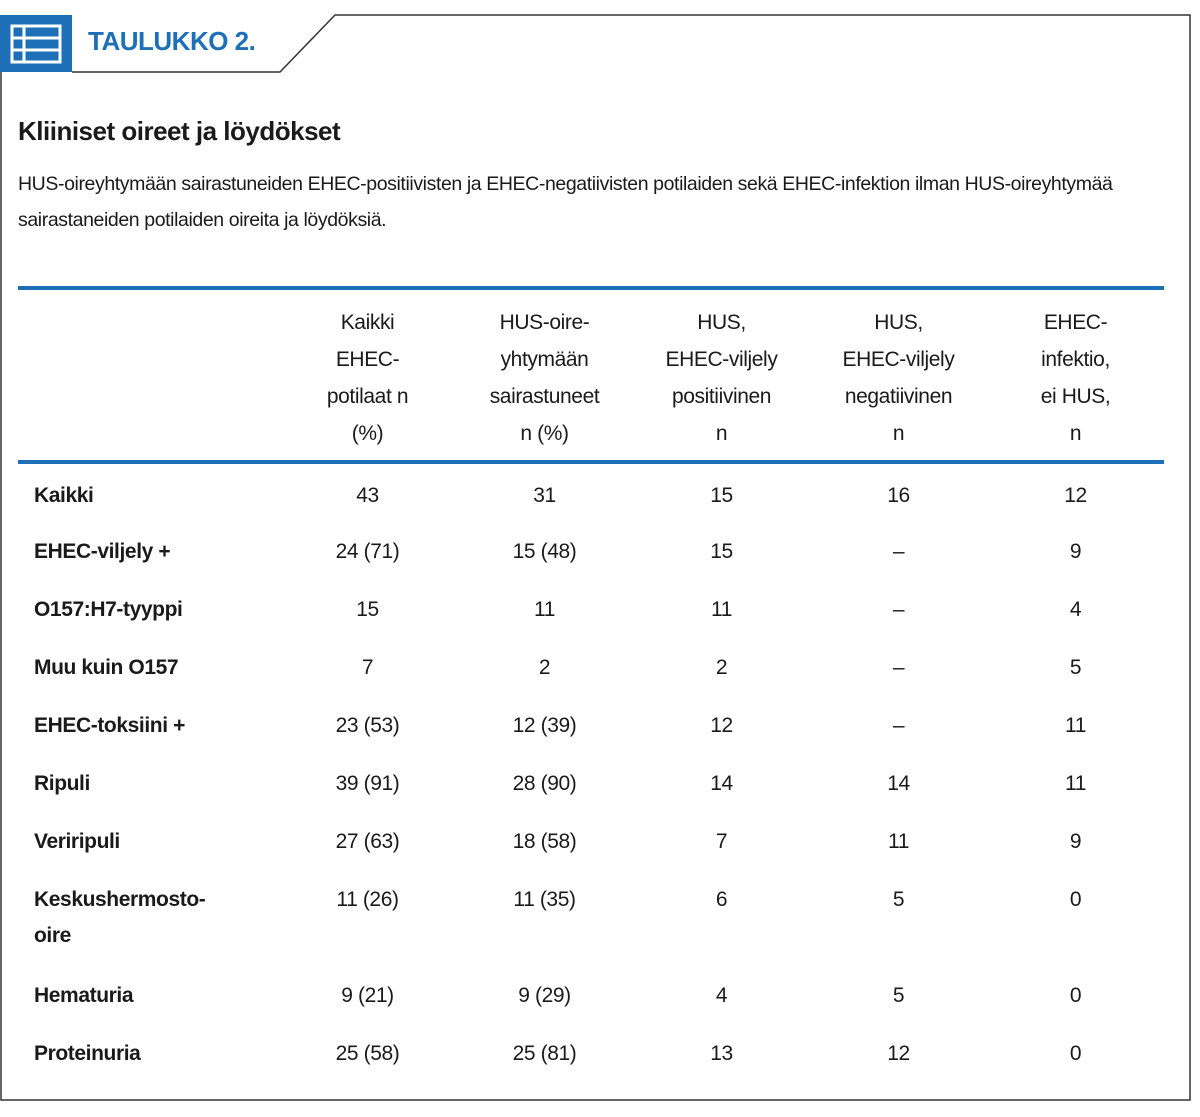 The height and width of the screenshot is (1117, 1200). What do you see at coordinates (591, 1051) in the screenshot?
I see `row: Proteinuria 25 (58) 25 (81) 13 12 0` at bounding box center [591, 1051].